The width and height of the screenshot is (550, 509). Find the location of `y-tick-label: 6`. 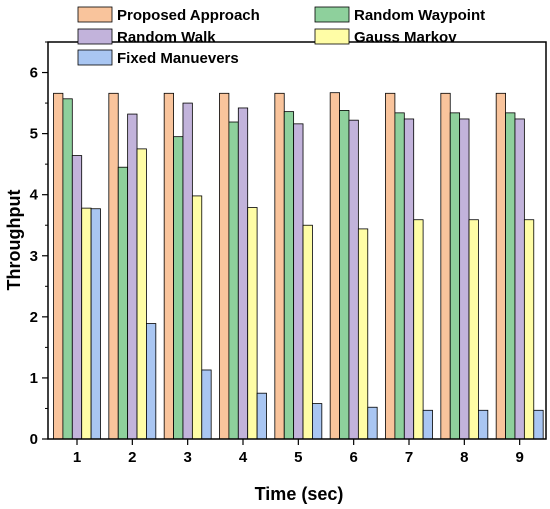

y-tick-label: 6 is located at coordinates (34, 73).